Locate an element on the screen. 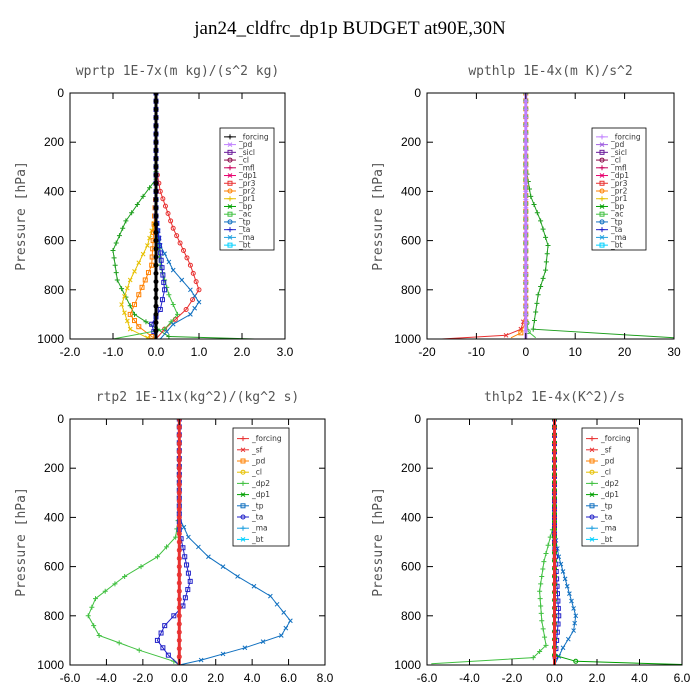  legend-label: _cl is located at coordinates (243, 160).